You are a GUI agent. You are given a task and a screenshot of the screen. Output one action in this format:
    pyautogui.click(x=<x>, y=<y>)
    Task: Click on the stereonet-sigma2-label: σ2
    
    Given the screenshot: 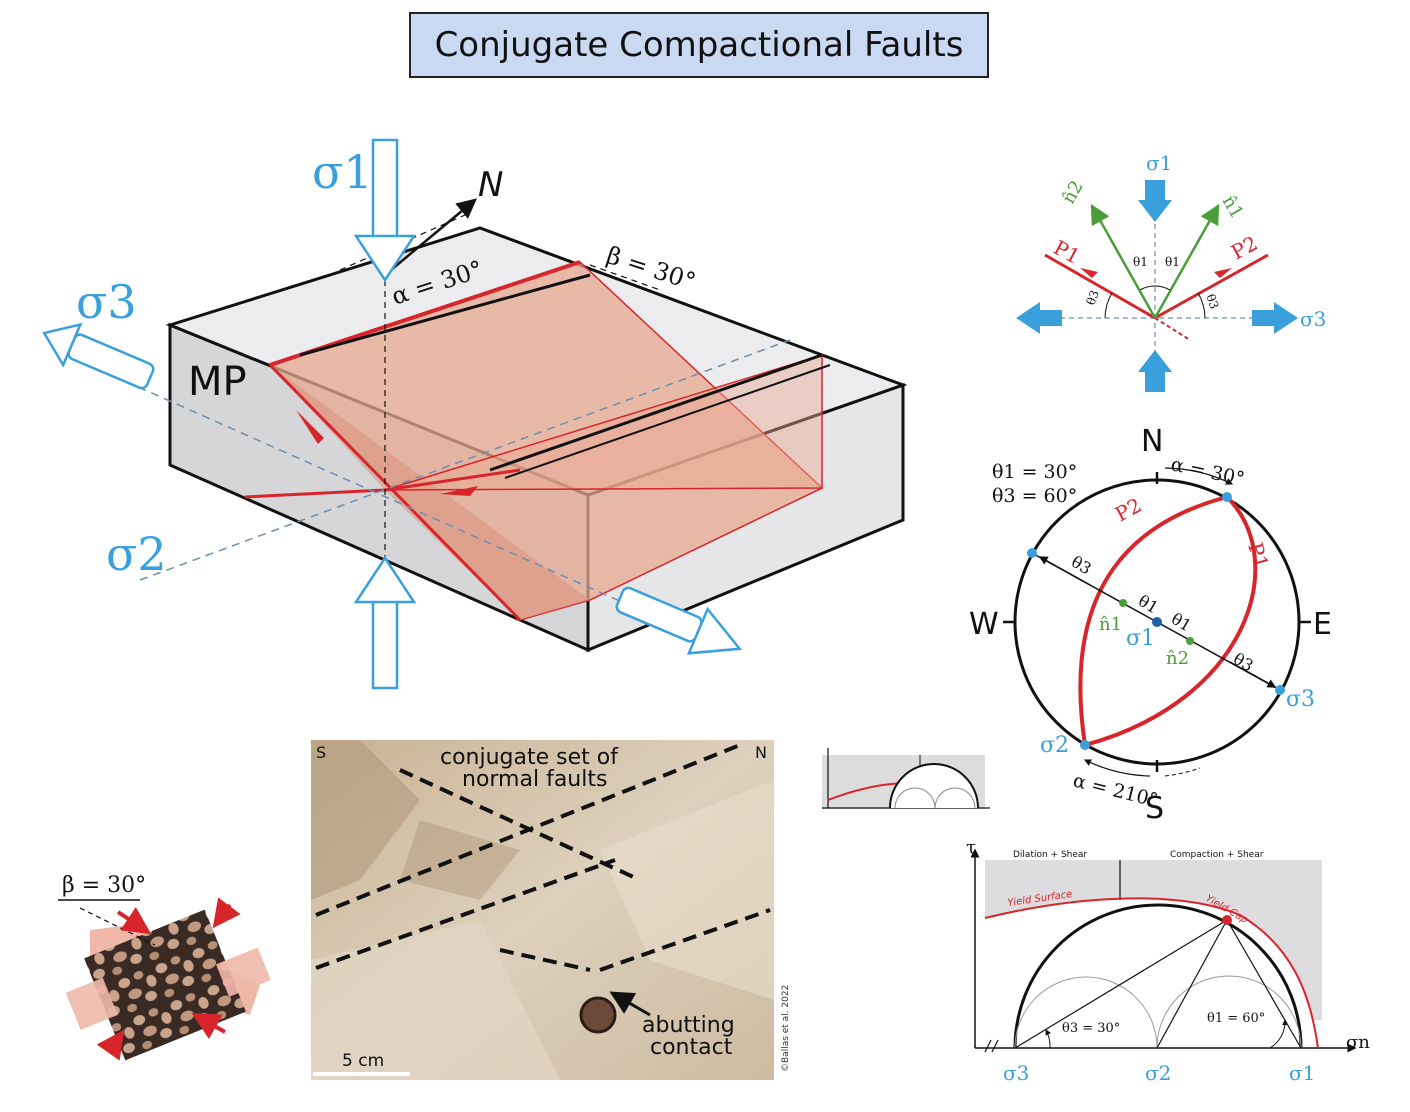 What is the action you would take?
    pyautogui.click(x=1054, y=745)
    